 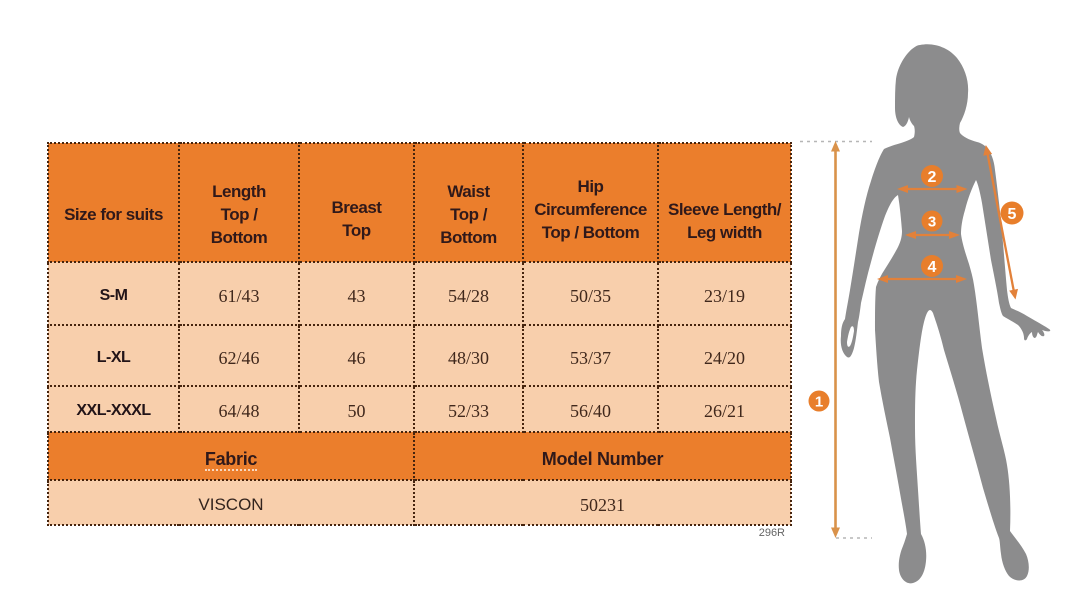 What do you see at coordinates (932, 222) in the screenshot?
I see `svg-text: 3` at bounding box center [932, 222].